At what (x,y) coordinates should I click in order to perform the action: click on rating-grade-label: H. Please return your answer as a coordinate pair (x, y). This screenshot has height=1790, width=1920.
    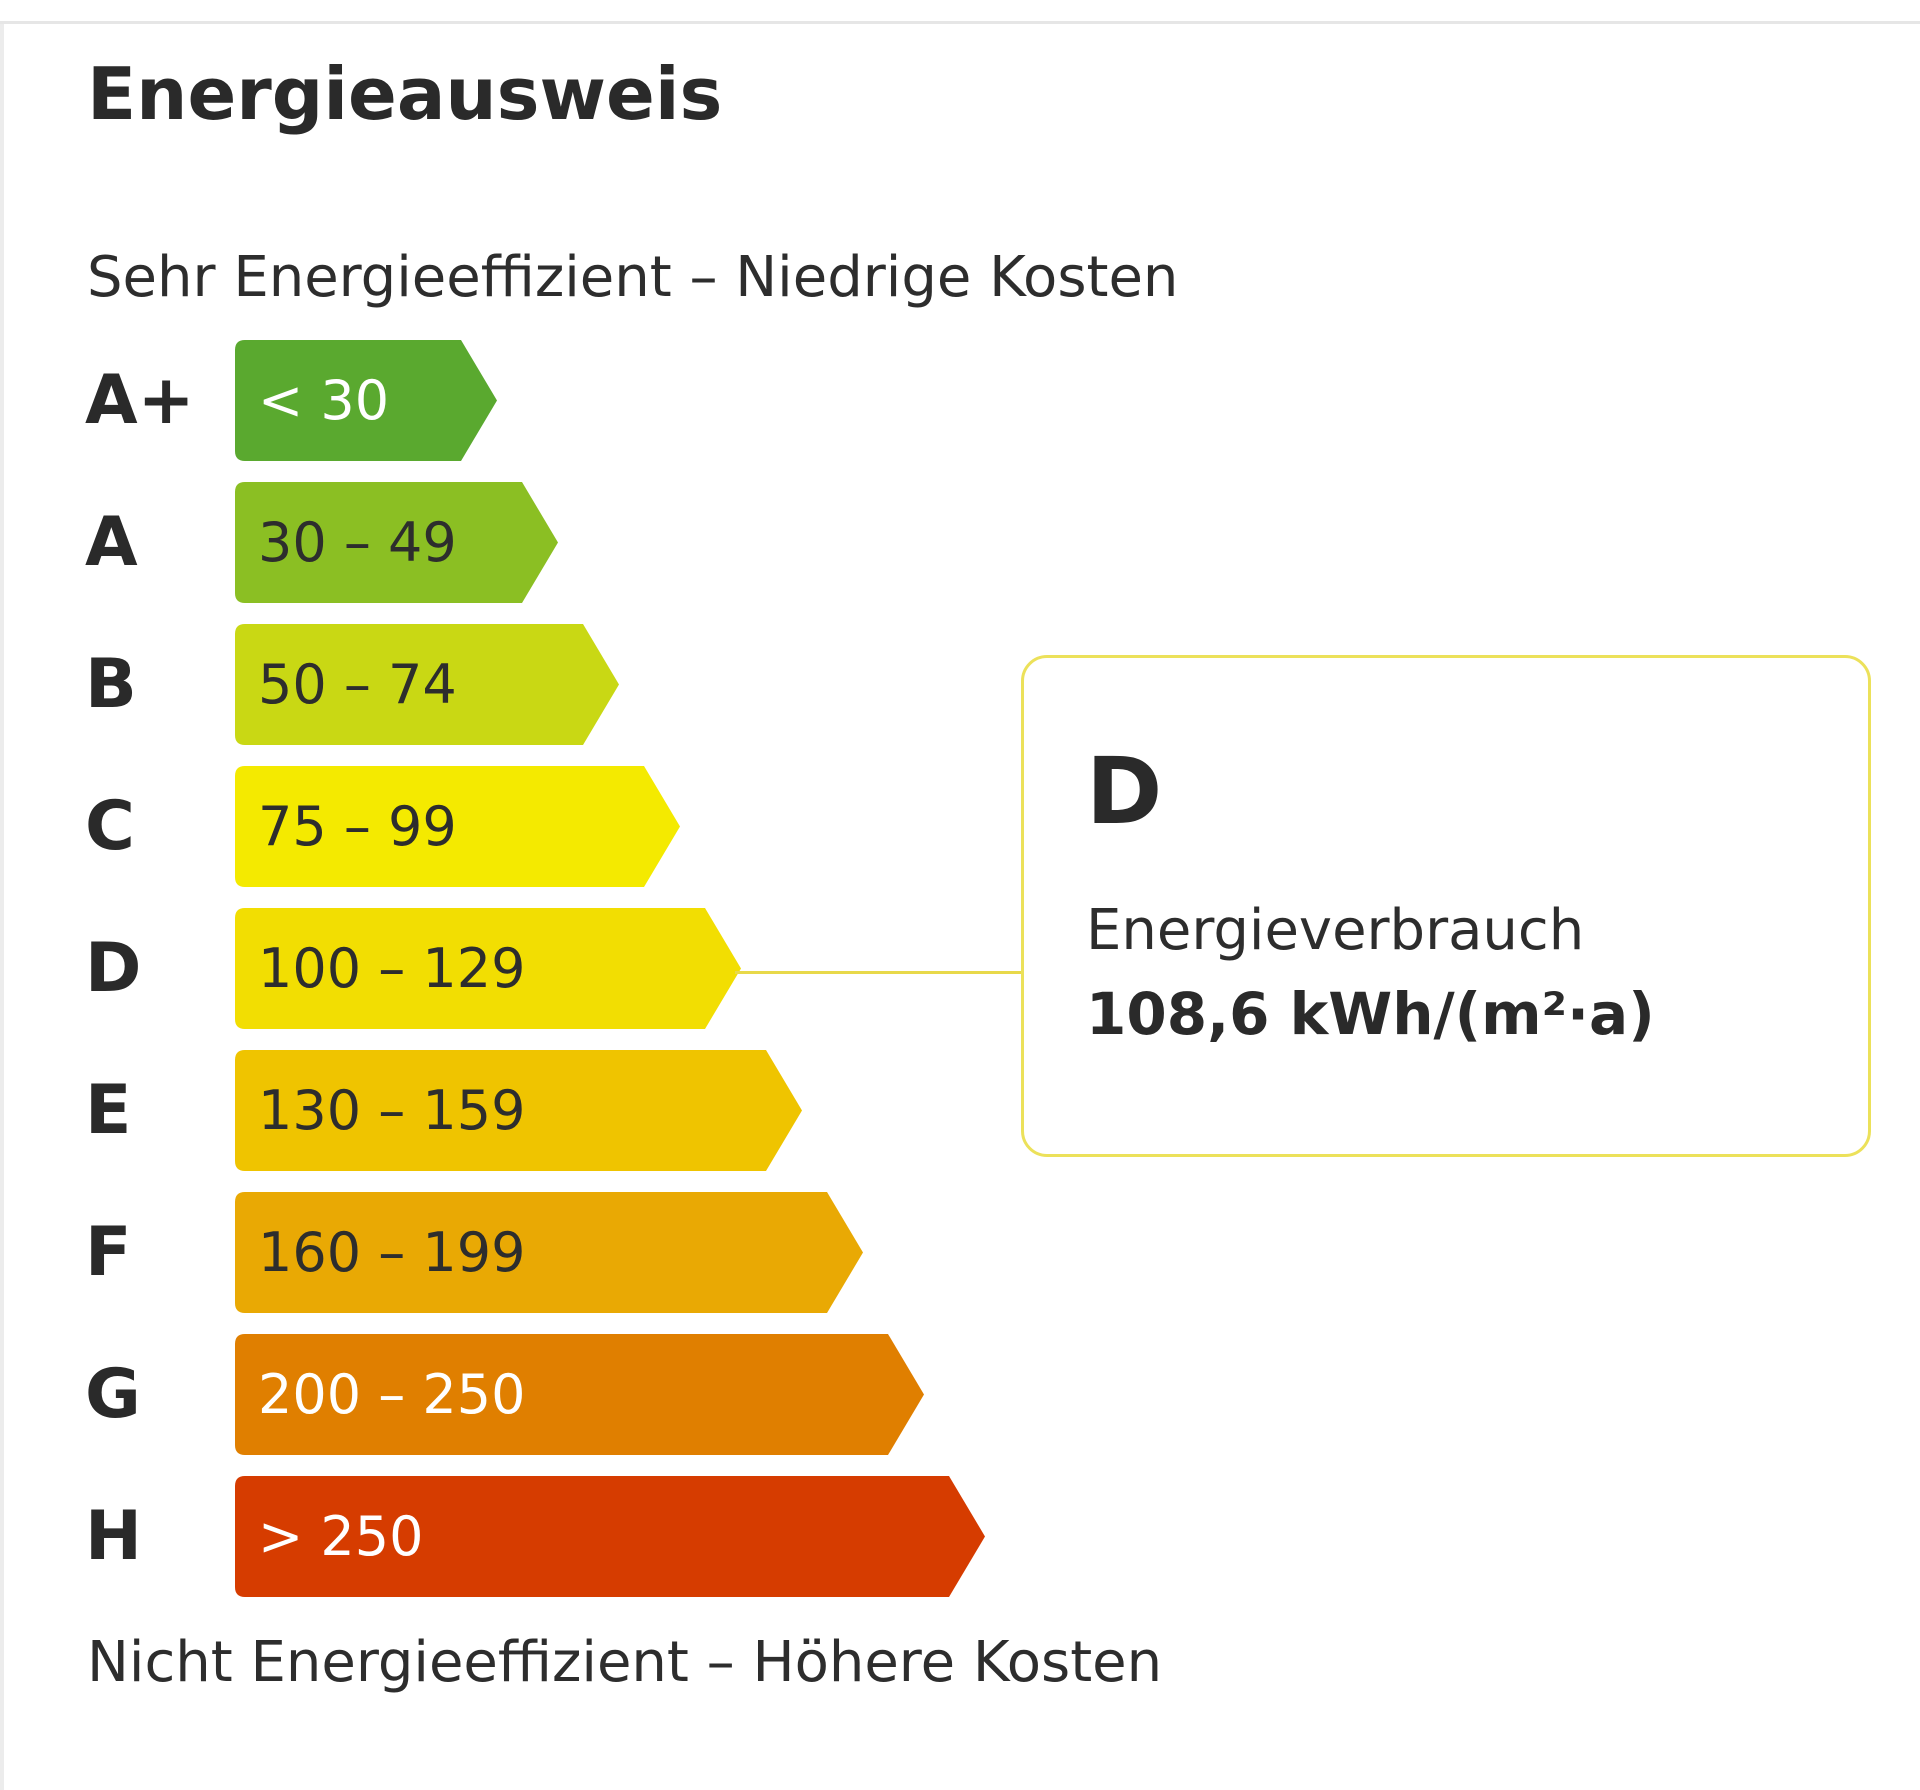
    Looking at the image, I should click on (113, 1536).